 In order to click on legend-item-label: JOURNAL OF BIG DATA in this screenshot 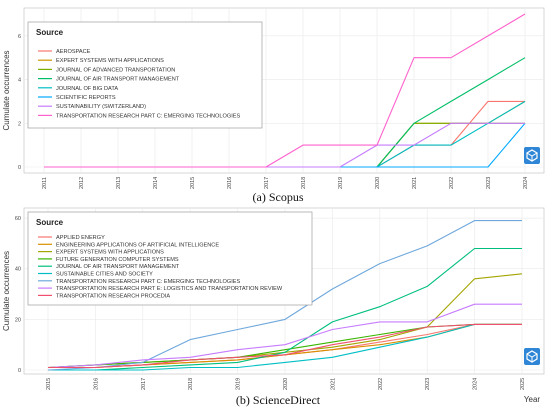, I will do `click(87, 89)`.